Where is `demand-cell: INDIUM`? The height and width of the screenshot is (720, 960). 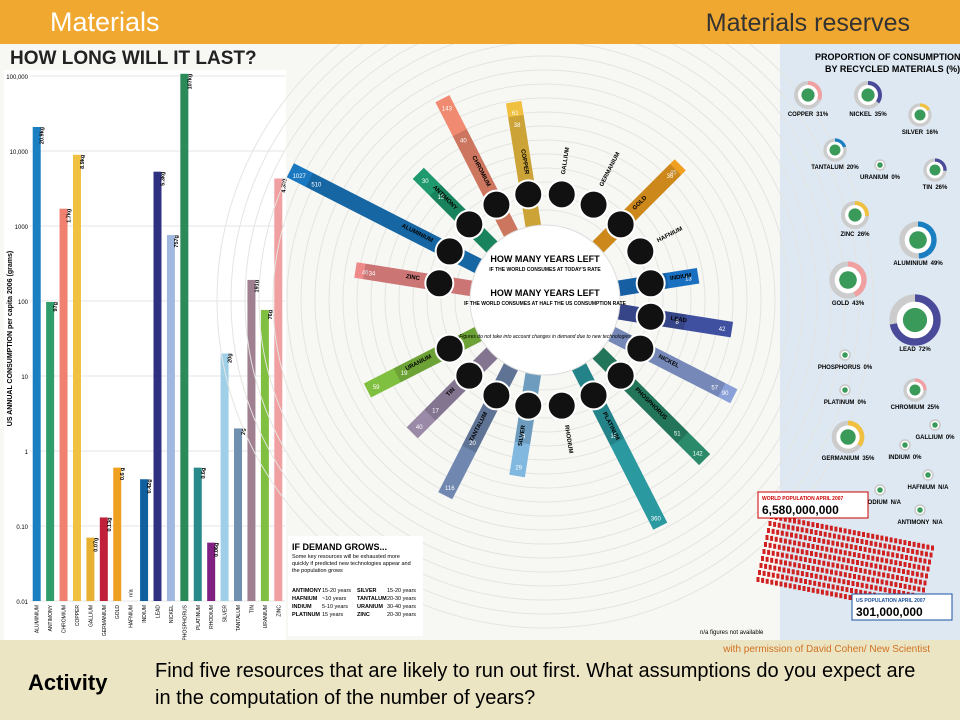 demand-cell: INDIUM is located at coordinates (302, 607).